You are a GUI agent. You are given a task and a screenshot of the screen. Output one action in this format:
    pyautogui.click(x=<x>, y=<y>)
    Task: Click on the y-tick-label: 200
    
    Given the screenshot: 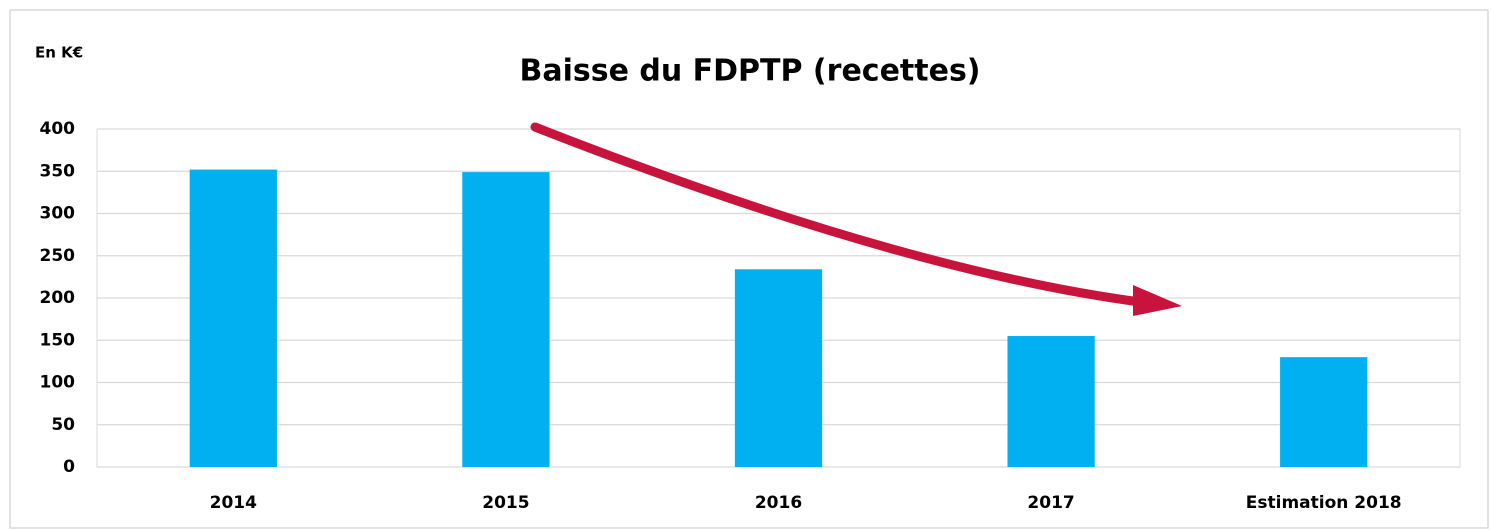 What is the action you would take?
    pyautogui.click(x=58, y=298)
    